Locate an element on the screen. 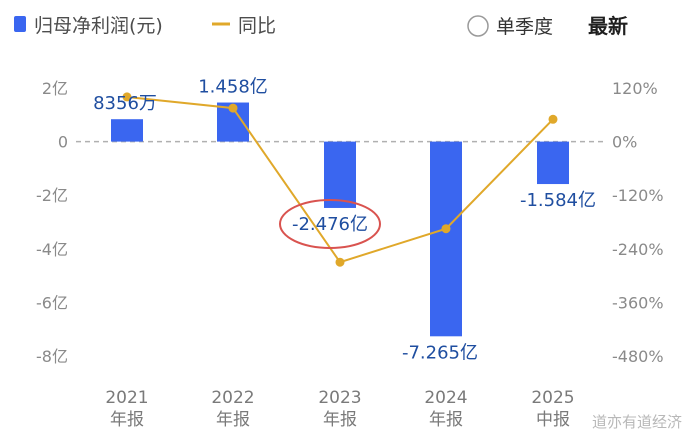  right-axis-tick: -240% is located at coordinates (638, 249).